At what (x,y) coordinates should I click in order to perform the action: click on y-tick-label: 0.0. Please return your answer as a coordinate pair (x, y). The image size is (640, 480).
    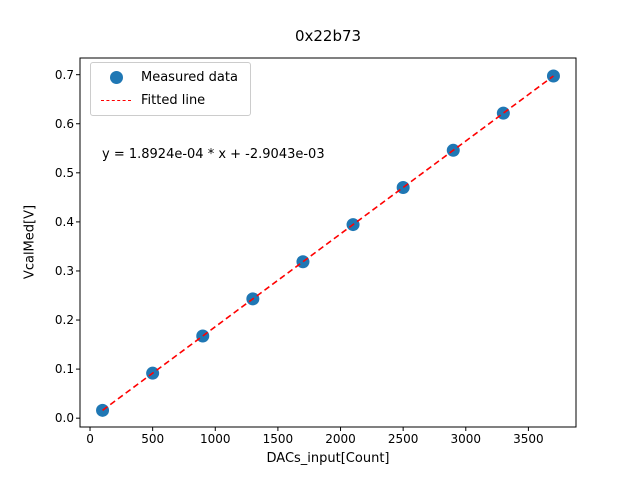
    Looking at the image, I should click on (64, 418).